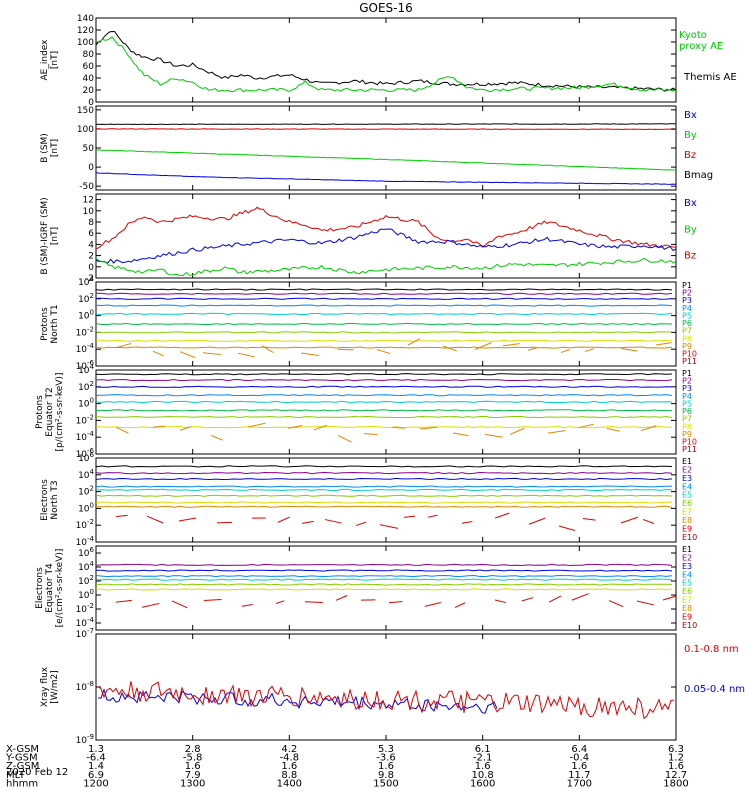 The height and width of the screenshot is (804, 750). Describe the element at coordinates (89, 91) in the screenshot. I see `y-tick-label: 20` at that location.